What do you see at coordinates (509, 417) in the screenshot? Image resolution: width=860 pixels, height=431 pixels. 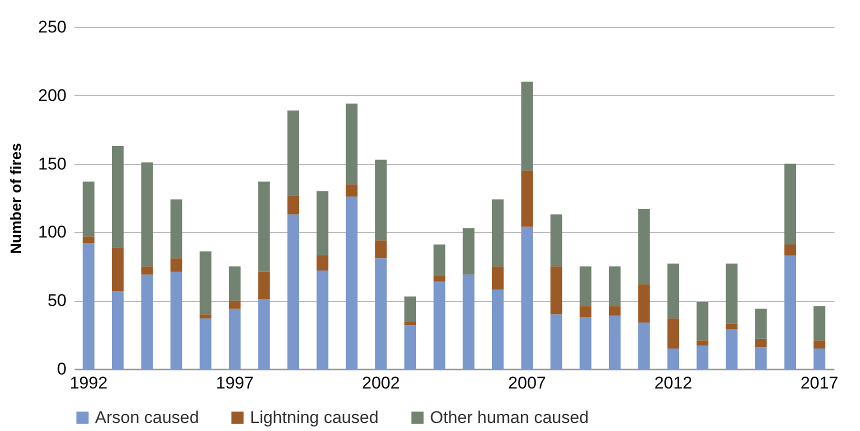 I see `legend-label: Other human caused` at bounding box center [509, 417].